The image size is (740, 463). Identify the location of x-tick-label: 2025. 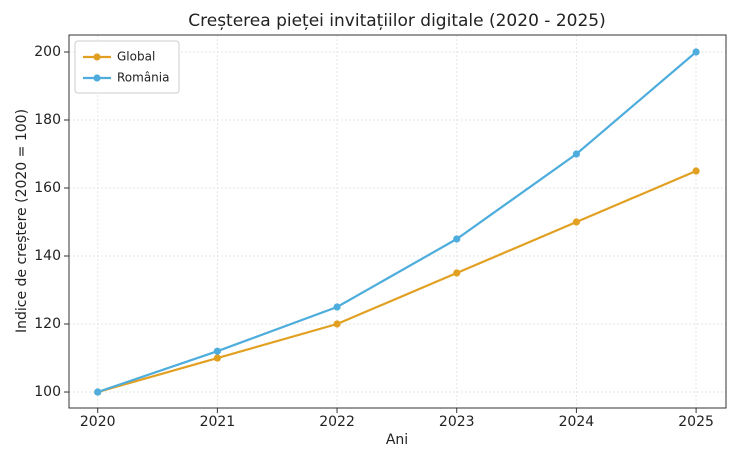
(696, 422).